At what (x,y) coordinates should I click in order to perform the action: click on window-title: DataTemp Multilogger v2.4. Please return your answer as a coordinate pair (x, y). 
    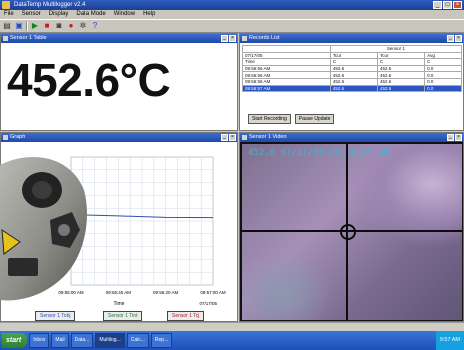
    Looking at the image, I should click on (50, 5).